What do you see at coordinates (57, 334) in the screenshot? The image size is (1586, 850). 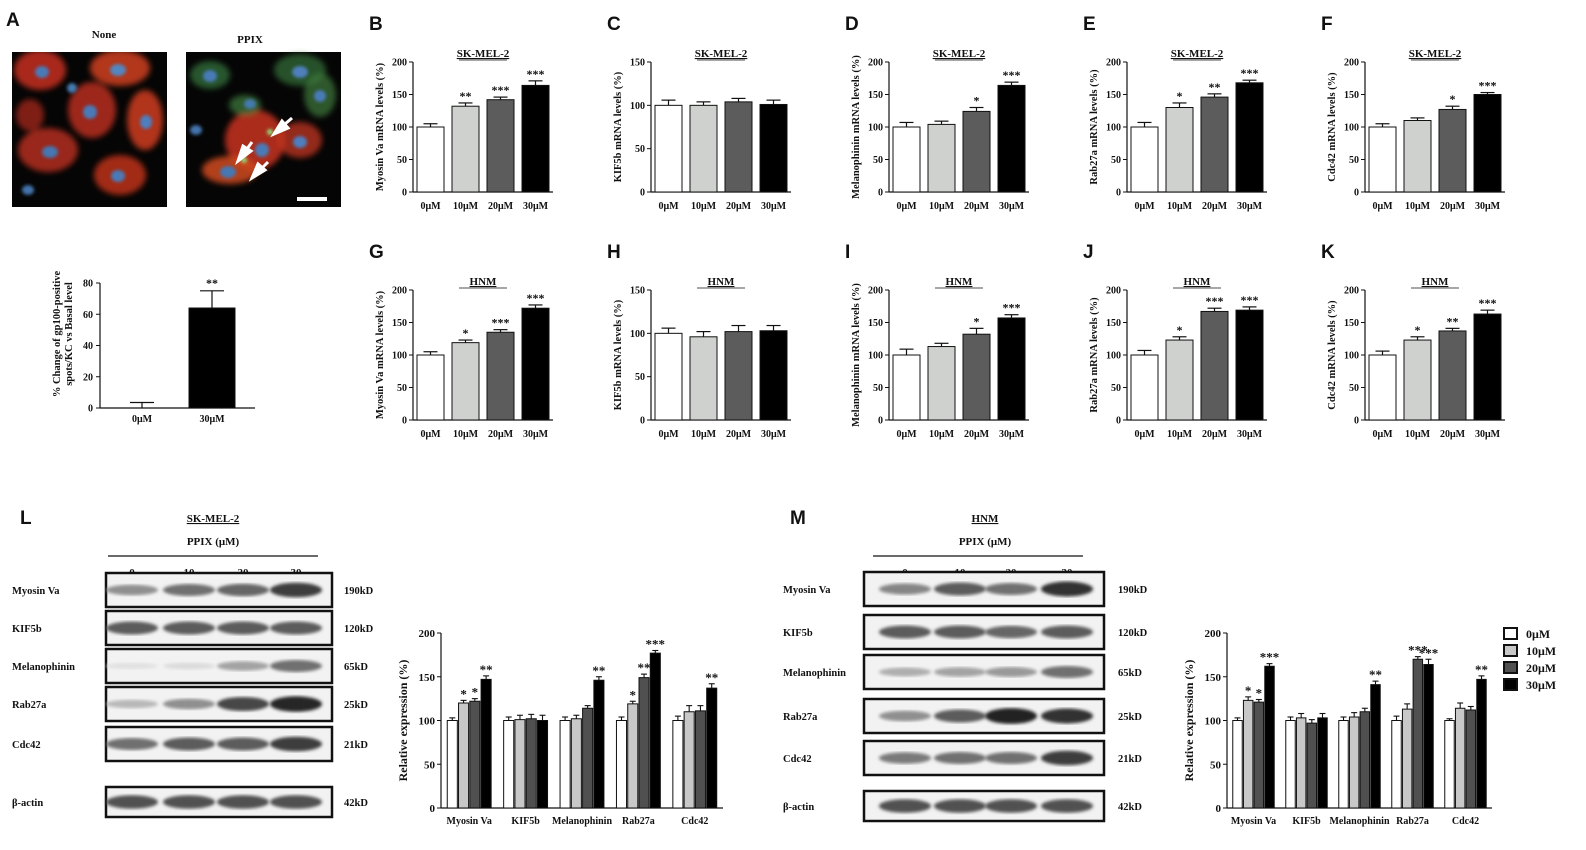 I see `y-axis-label-a-line1: % Change of gp100-positive` at bounding box center [57, 334].